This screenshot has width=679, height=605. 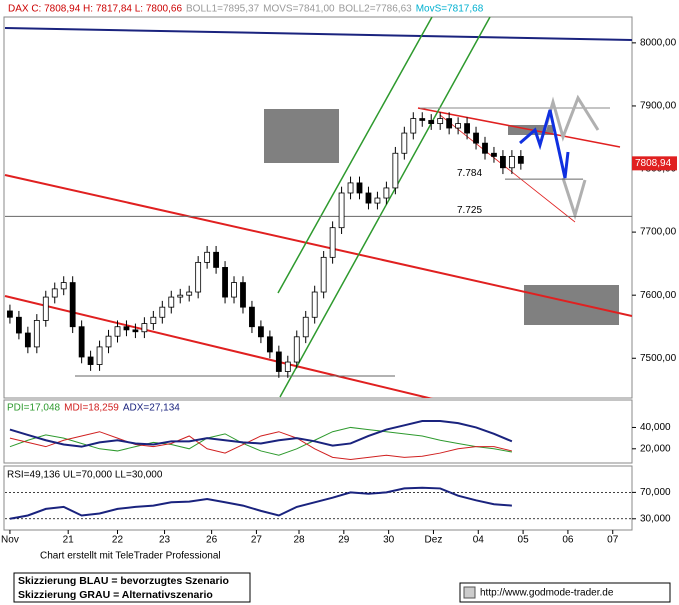 I want to click on level-label: 7.725, so click(x=469, y=210).